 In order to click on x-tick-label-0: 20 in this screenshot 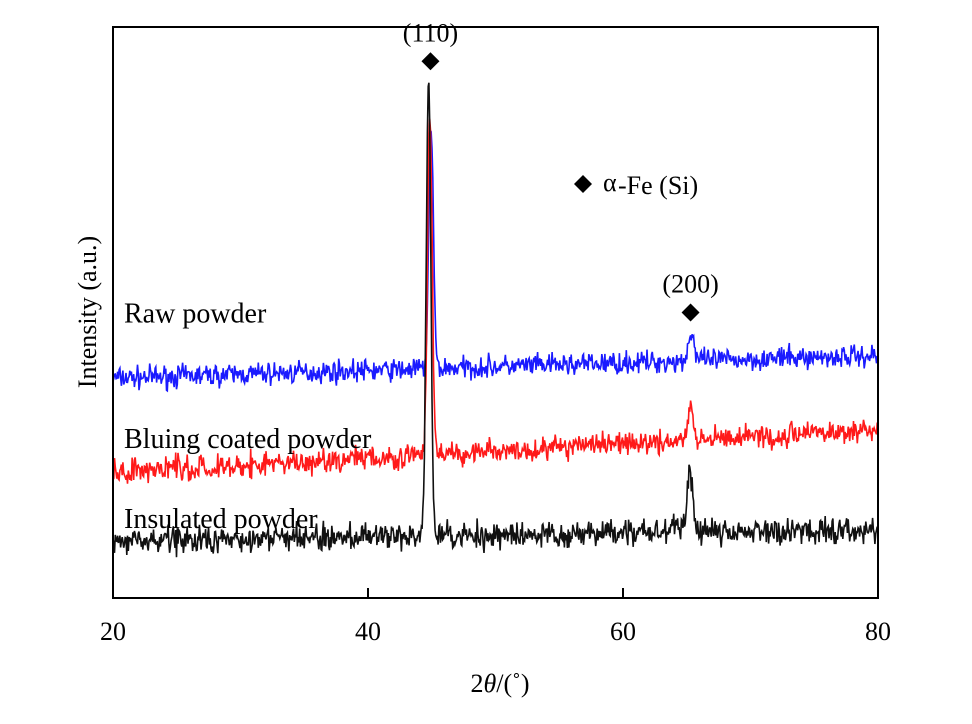, I will do `click(113, 631)`.